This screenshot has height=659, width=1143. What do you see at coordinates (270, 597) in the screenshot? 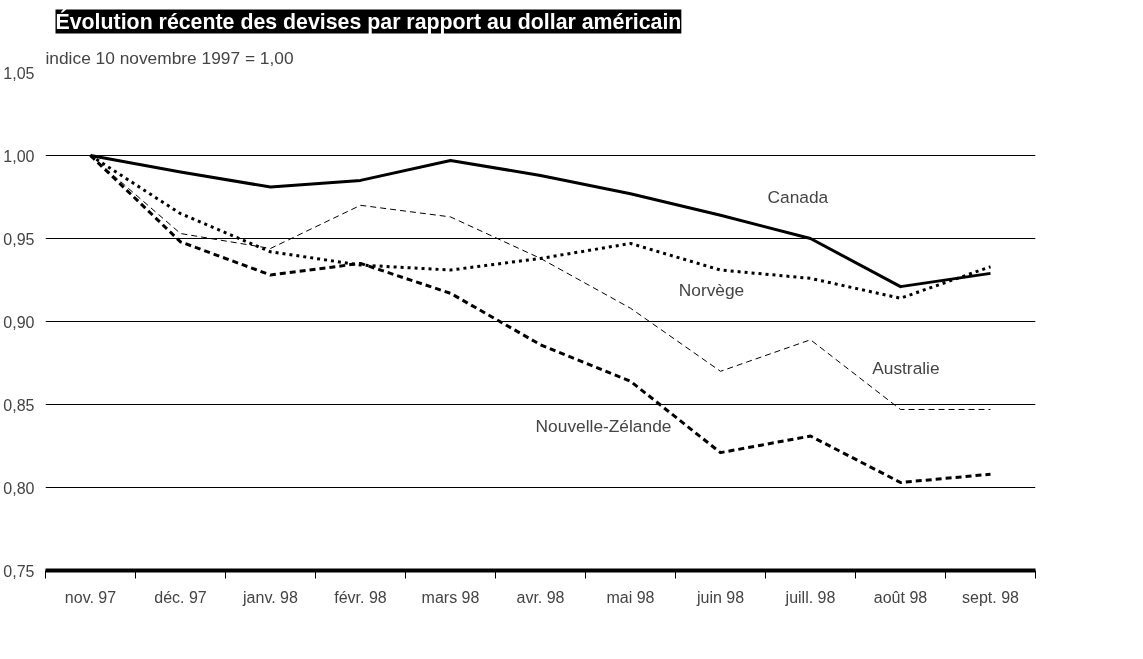
I see `x-tick-label: janv. 98` at bounding box center [270, 597].